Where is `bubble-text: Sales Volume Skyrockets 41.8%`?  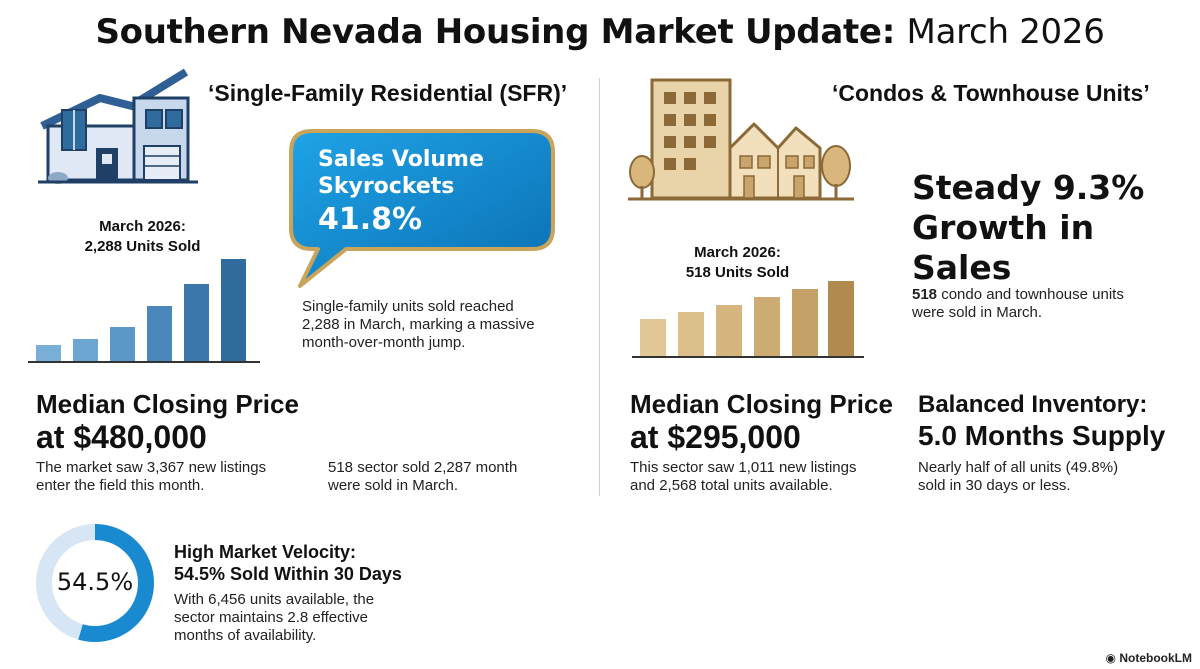
bubble-text: Sales Volume Skyrockets 41.8% is located at coordinates (401, 193).